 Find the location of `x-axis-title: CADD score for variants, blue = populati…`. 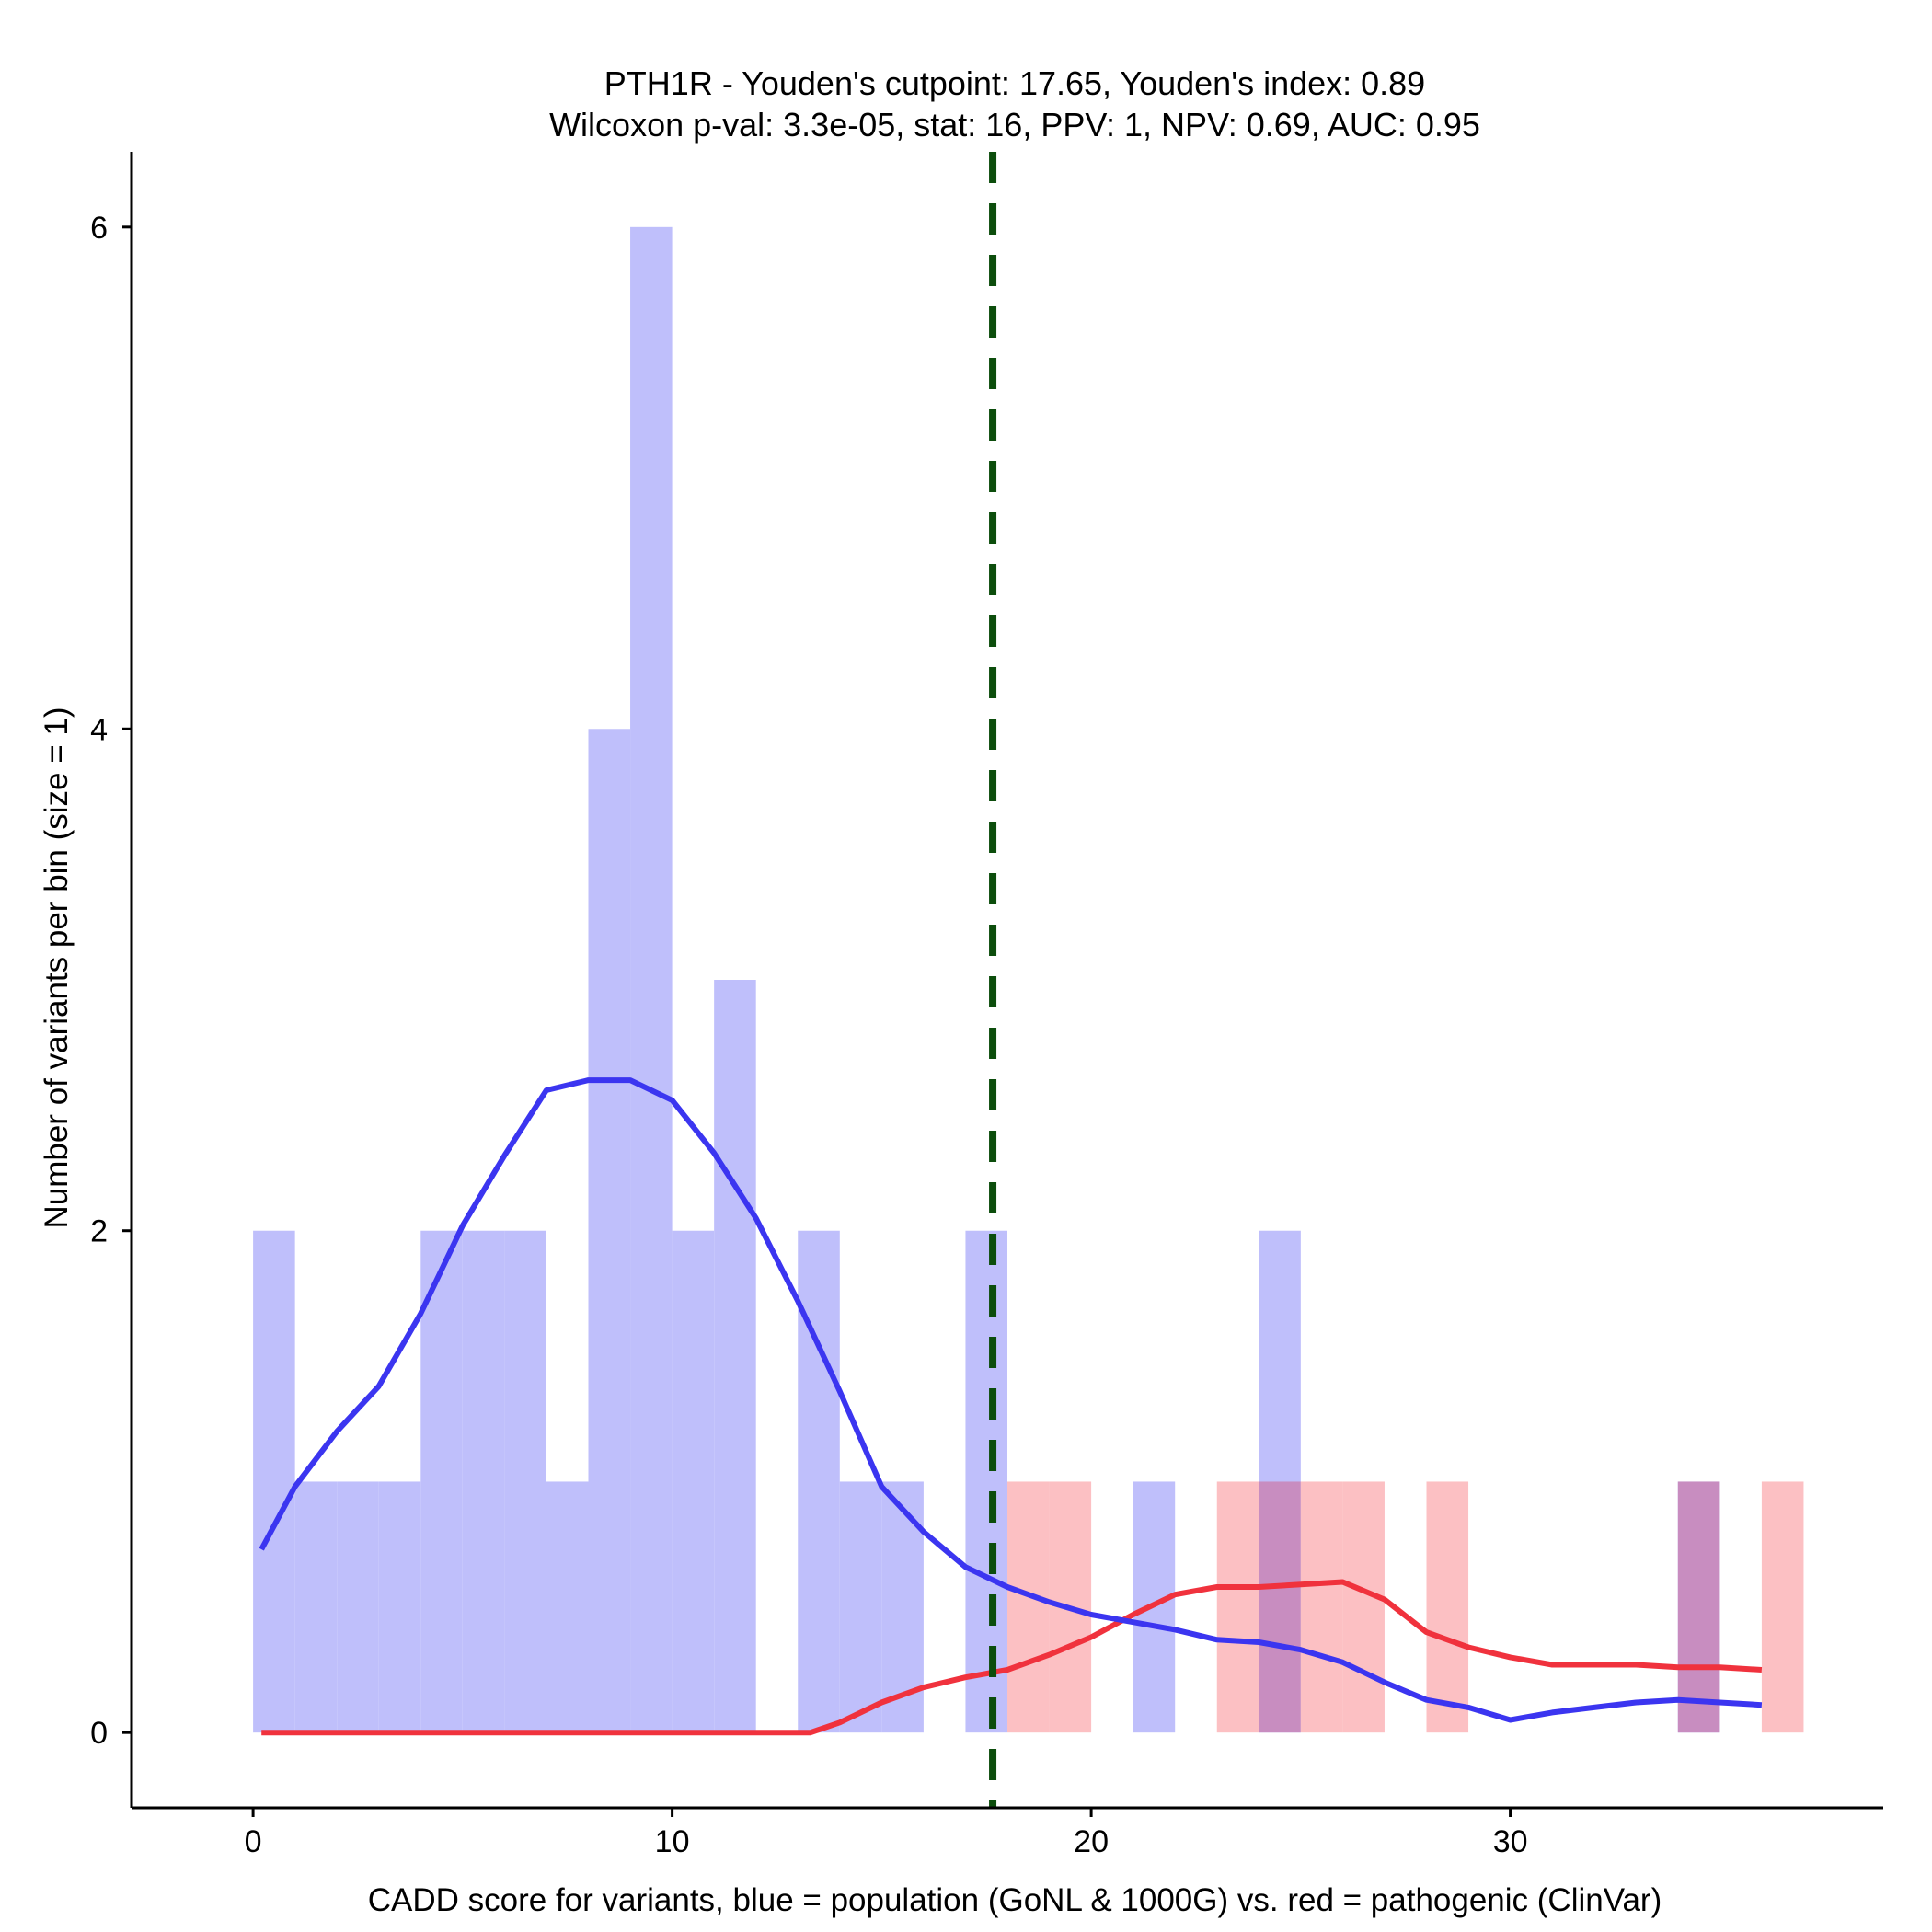

x-axis-title: CADD score for variants, blue = populati… is located at coordinates (1015, 1900).